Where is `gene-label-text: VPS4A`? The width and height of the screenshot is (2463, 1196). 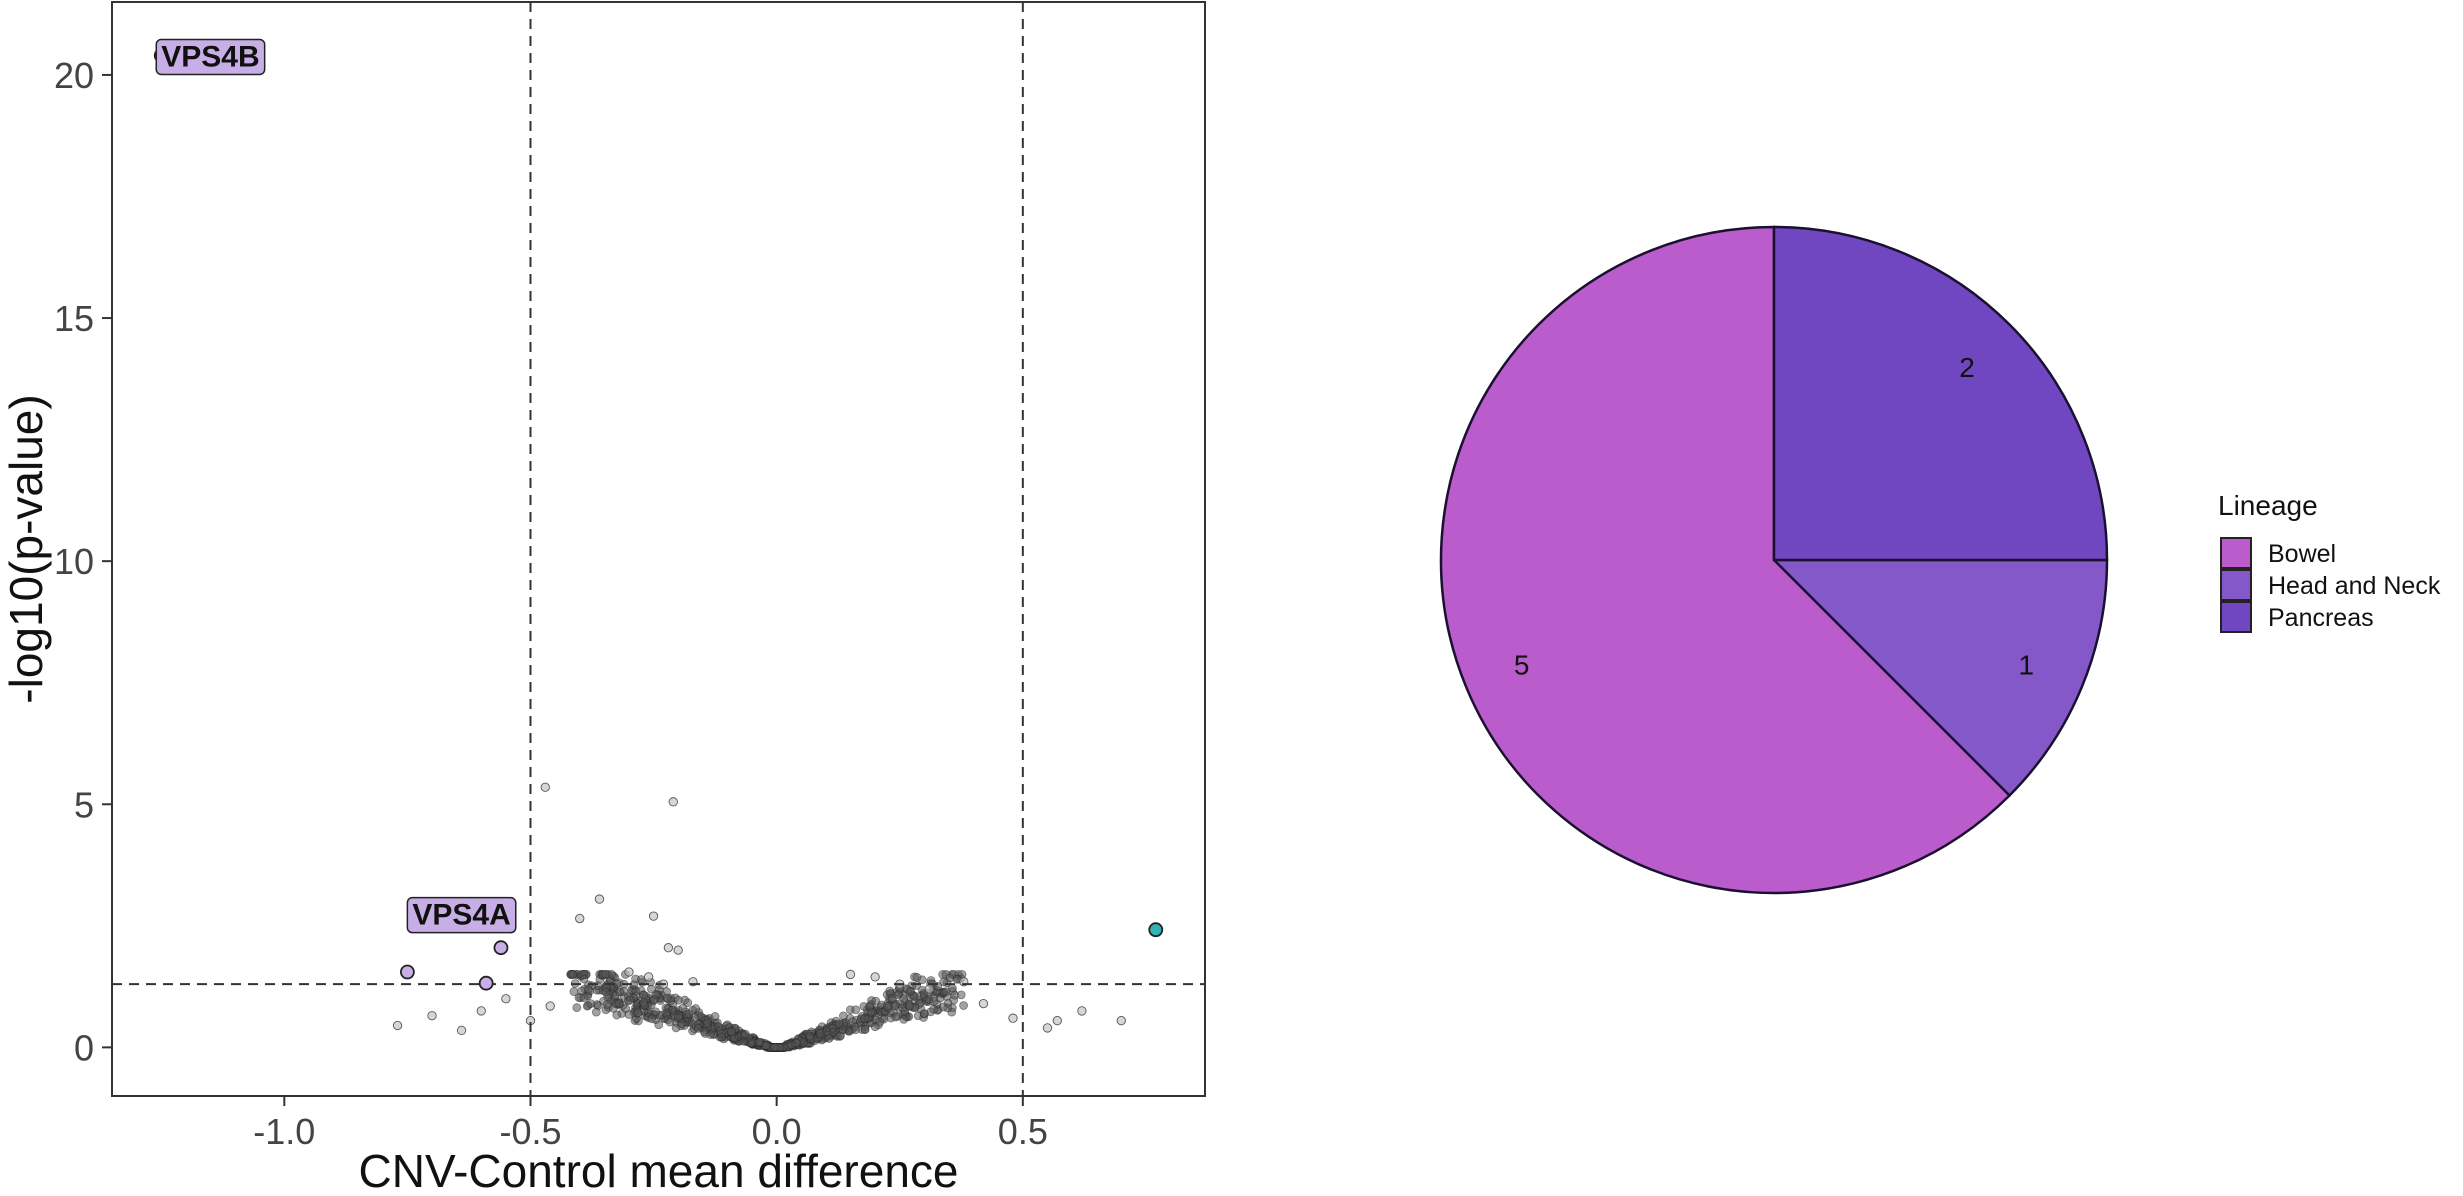
gene-label-text: VPS4A is located at coordinates (461, 915).